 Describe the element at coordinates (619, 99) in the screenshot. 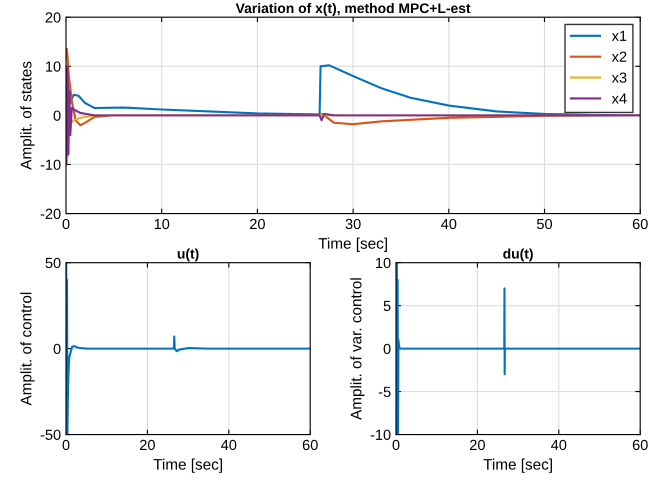

I see `legend-label: x4` at that location.